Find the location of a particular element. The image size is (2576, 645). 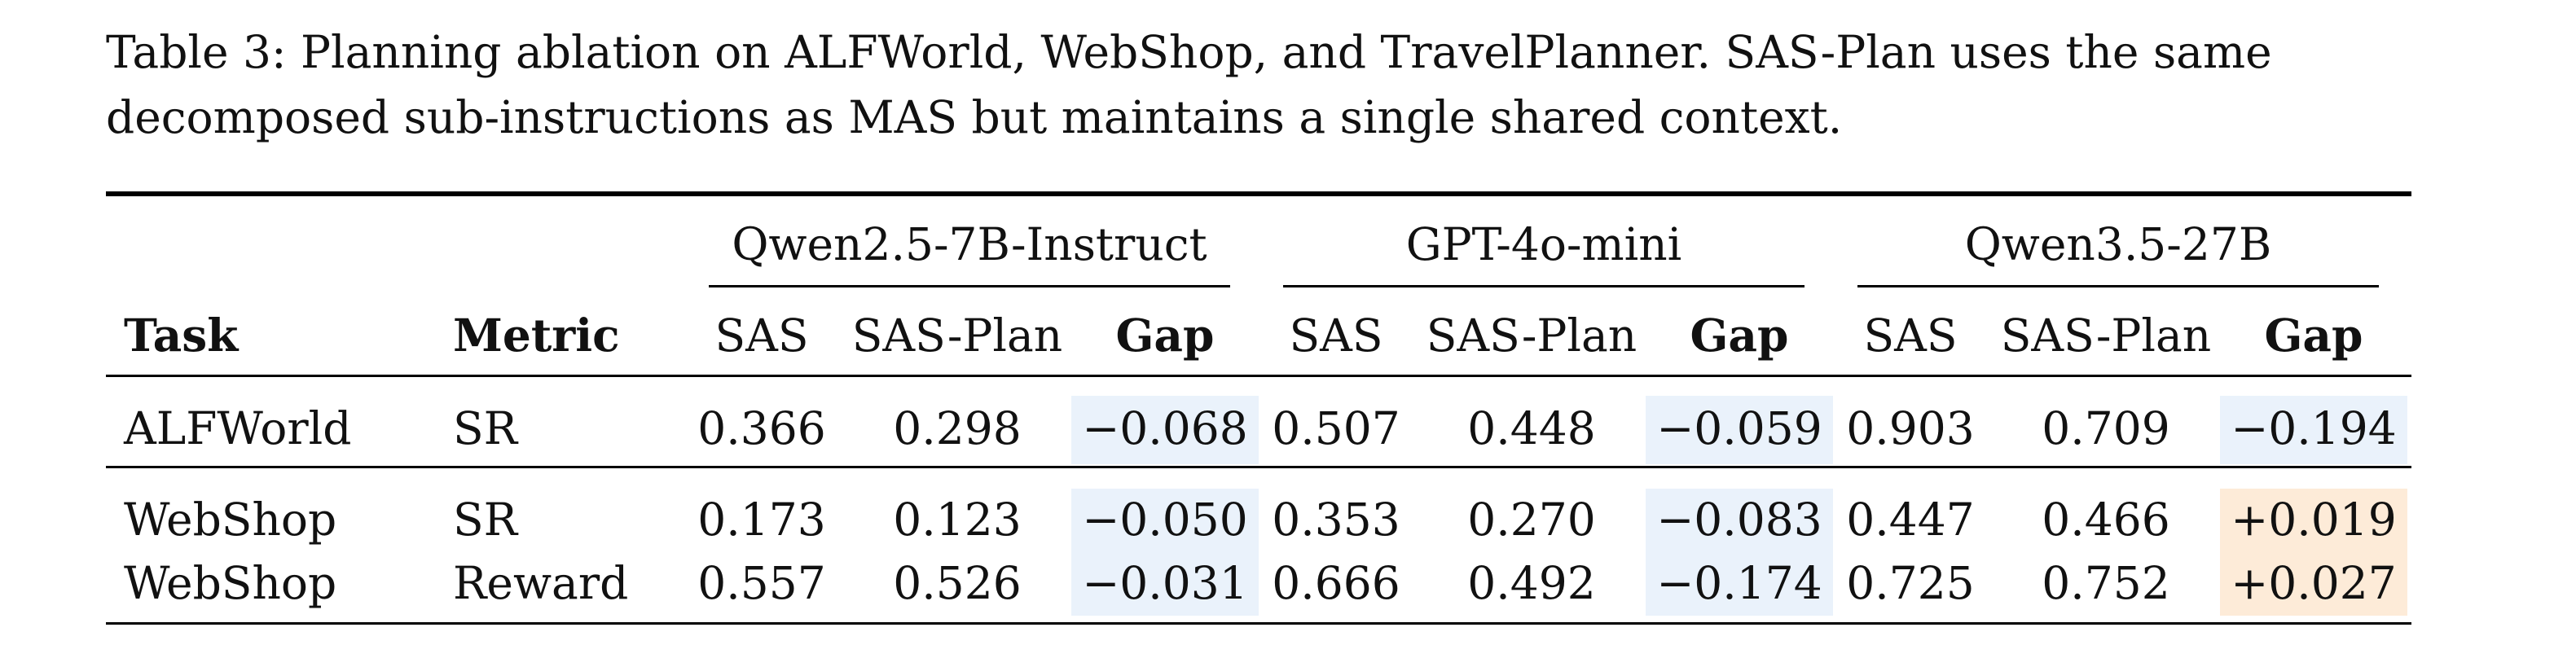

cell-gap: −0.068 is located at coordinates (1165, 428).